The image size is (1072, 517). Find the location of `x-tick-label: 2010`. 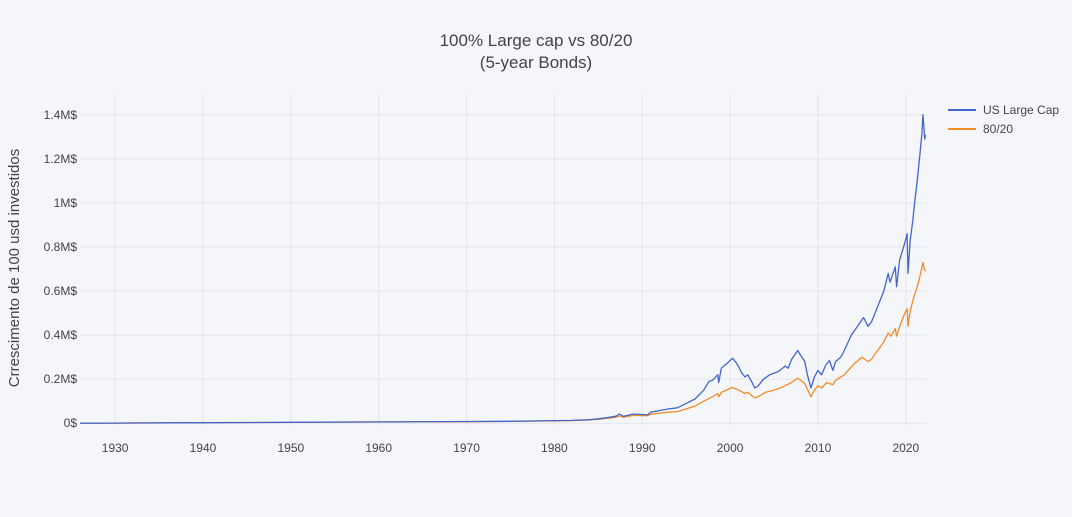

x-tick-label: 2010 is located at coordinates (818, 448).